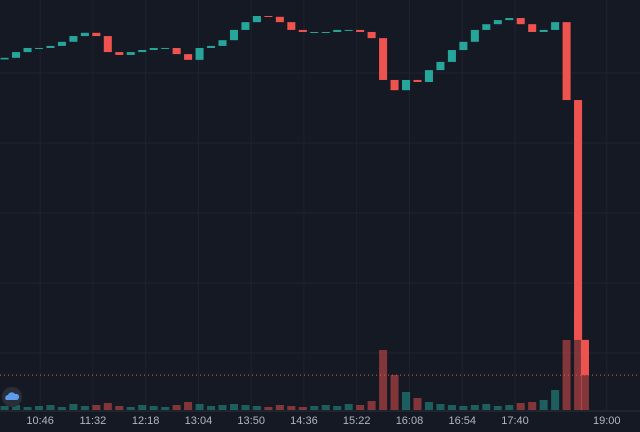 The image size is (640, 432). I want to click on x-tick-label: 17:40, so click(515, 421).